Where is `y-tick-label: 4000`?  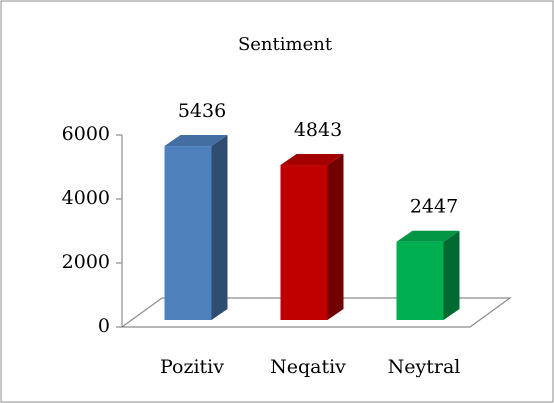 y-tick-label: 4000 is located at coordinates (86, 198).